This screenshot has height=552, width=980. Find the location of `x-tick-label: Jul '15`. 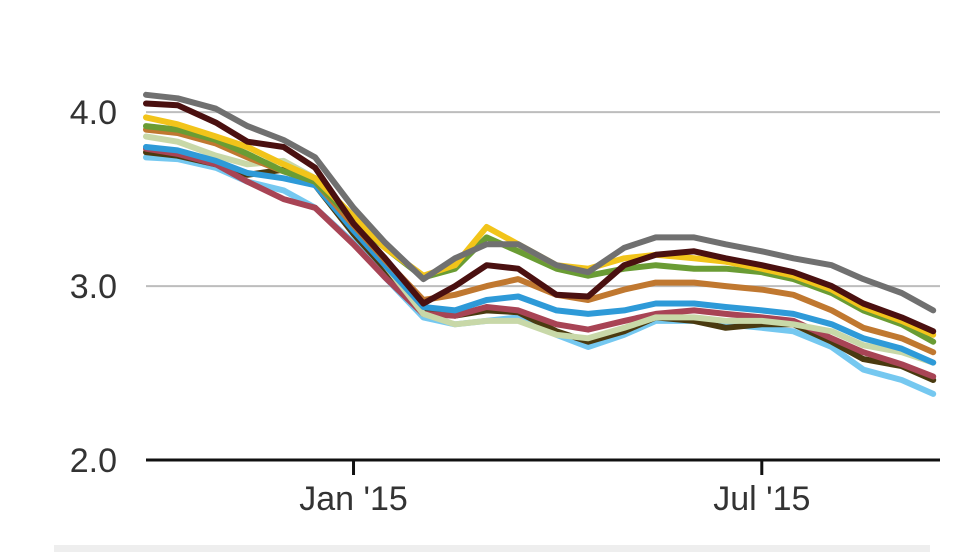

x-tick-label: Jul '15 is located at coordinates (761, 499).